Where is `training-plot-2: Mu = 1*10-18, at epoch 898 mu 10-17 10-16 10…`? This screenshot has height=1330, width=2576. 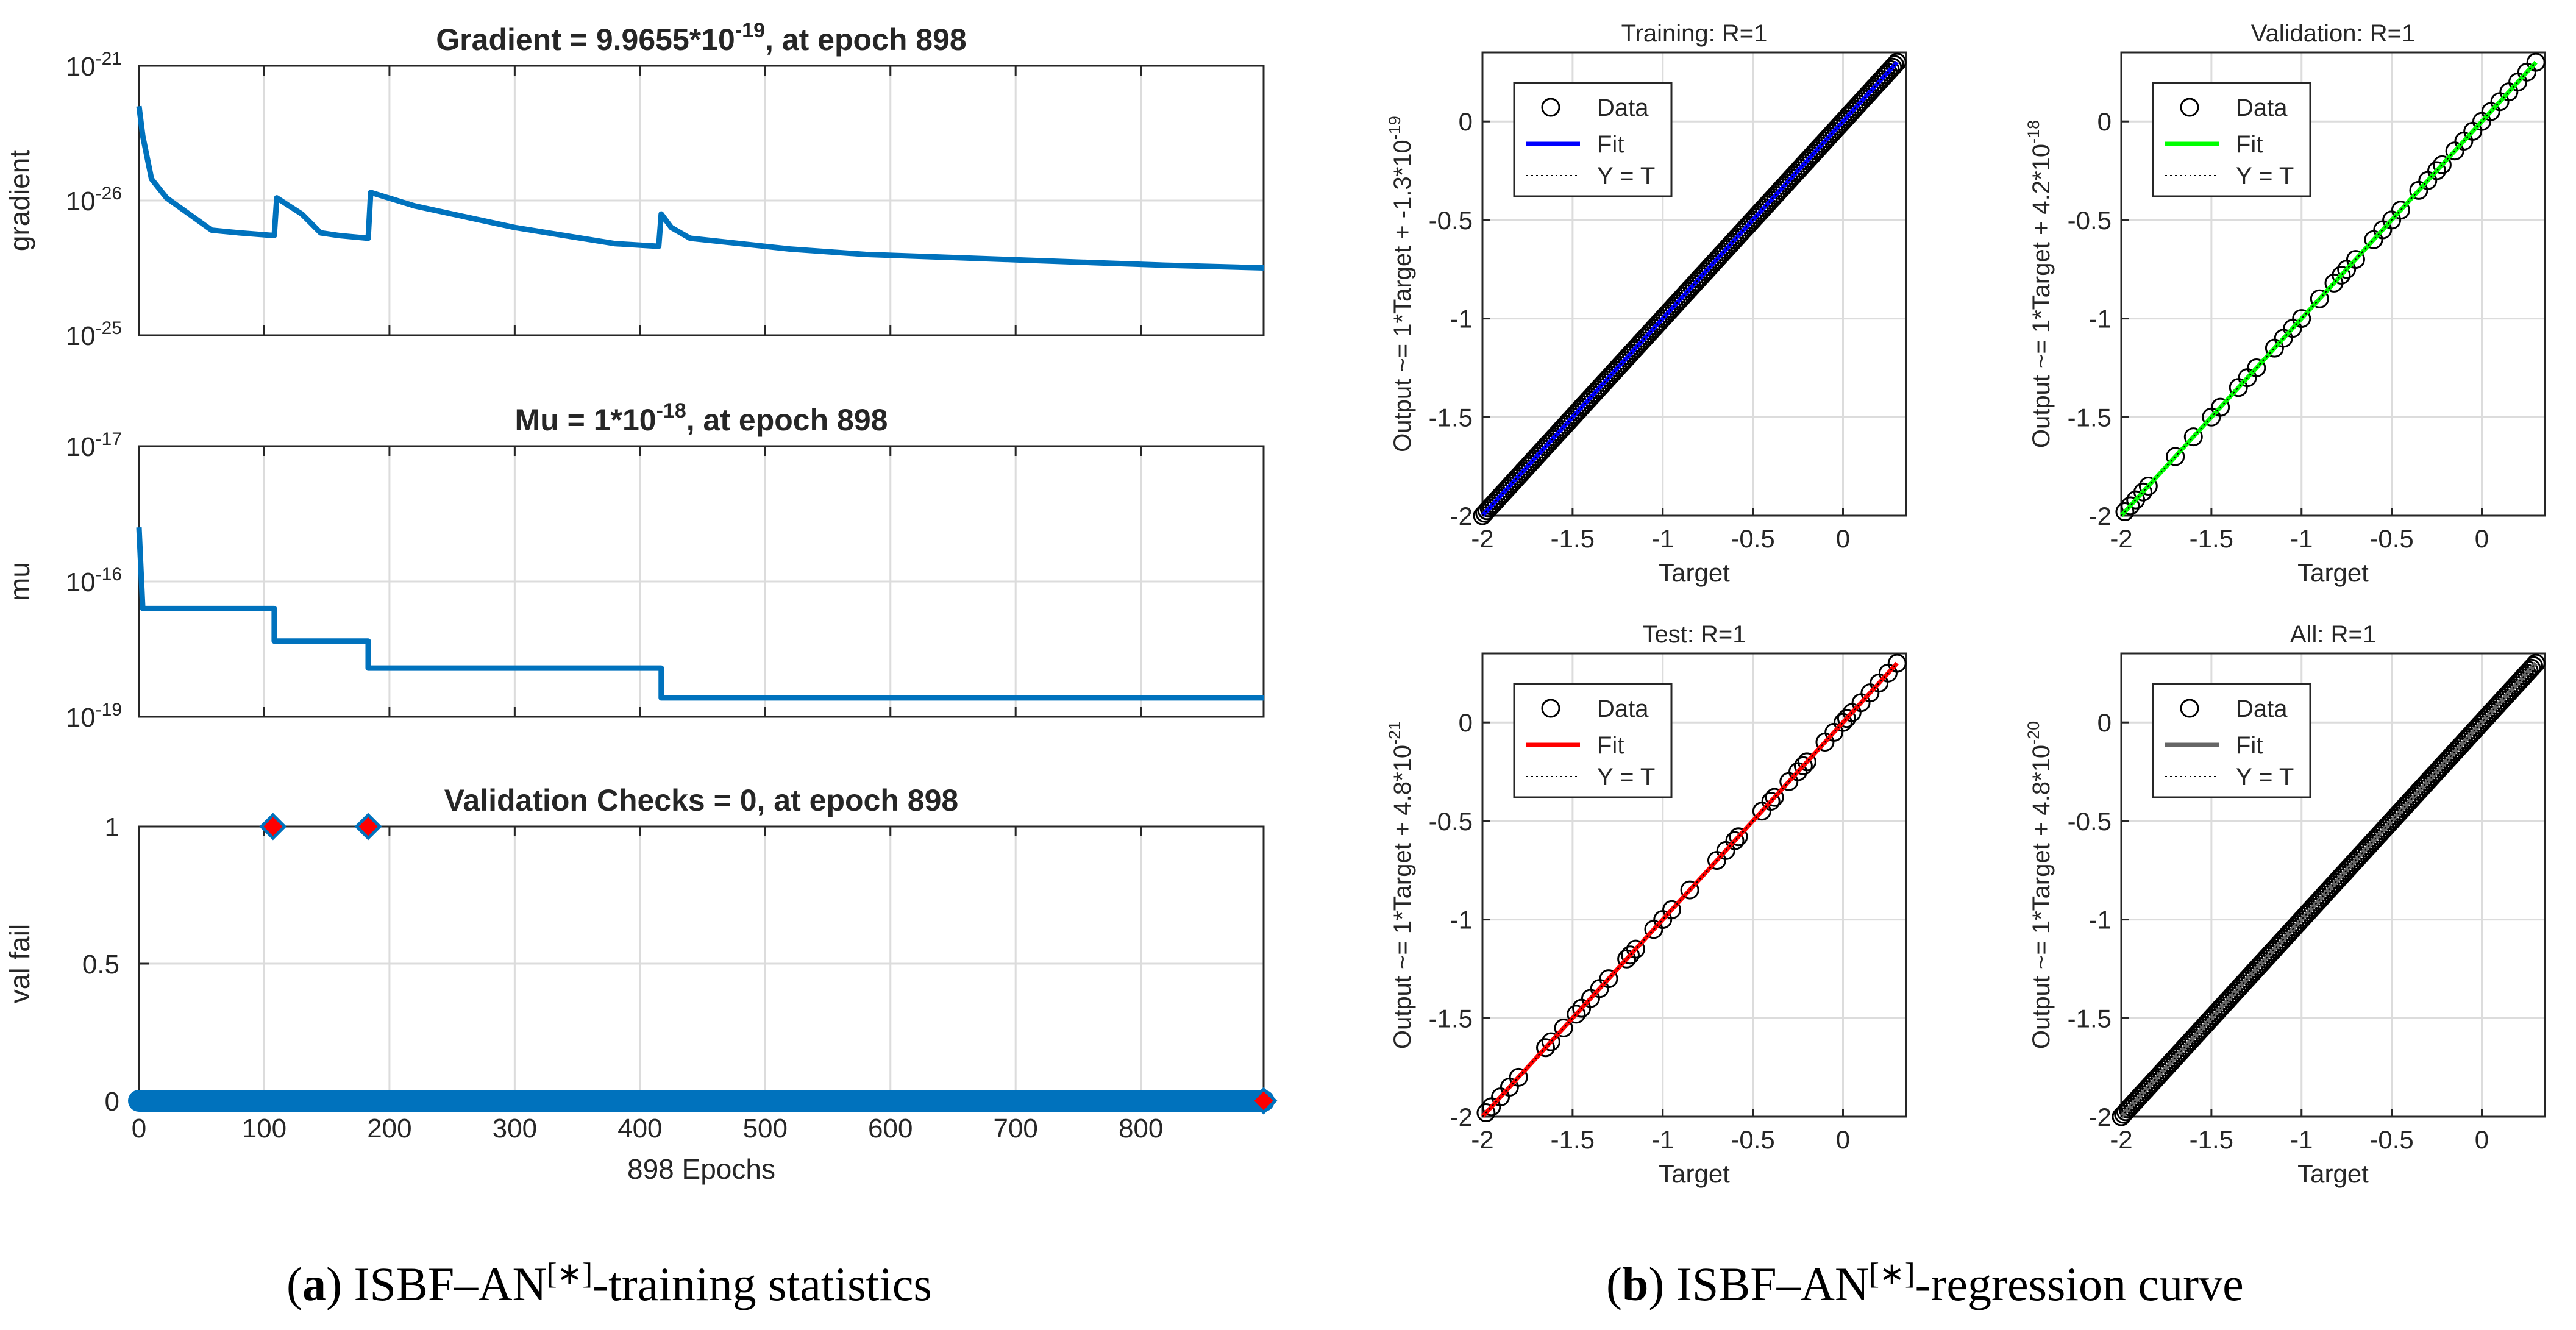
training-plot-2: Mu = 1*10-18, at epoch 898 mu 10-17 10-16 10… is located at coordinates (634, 566).